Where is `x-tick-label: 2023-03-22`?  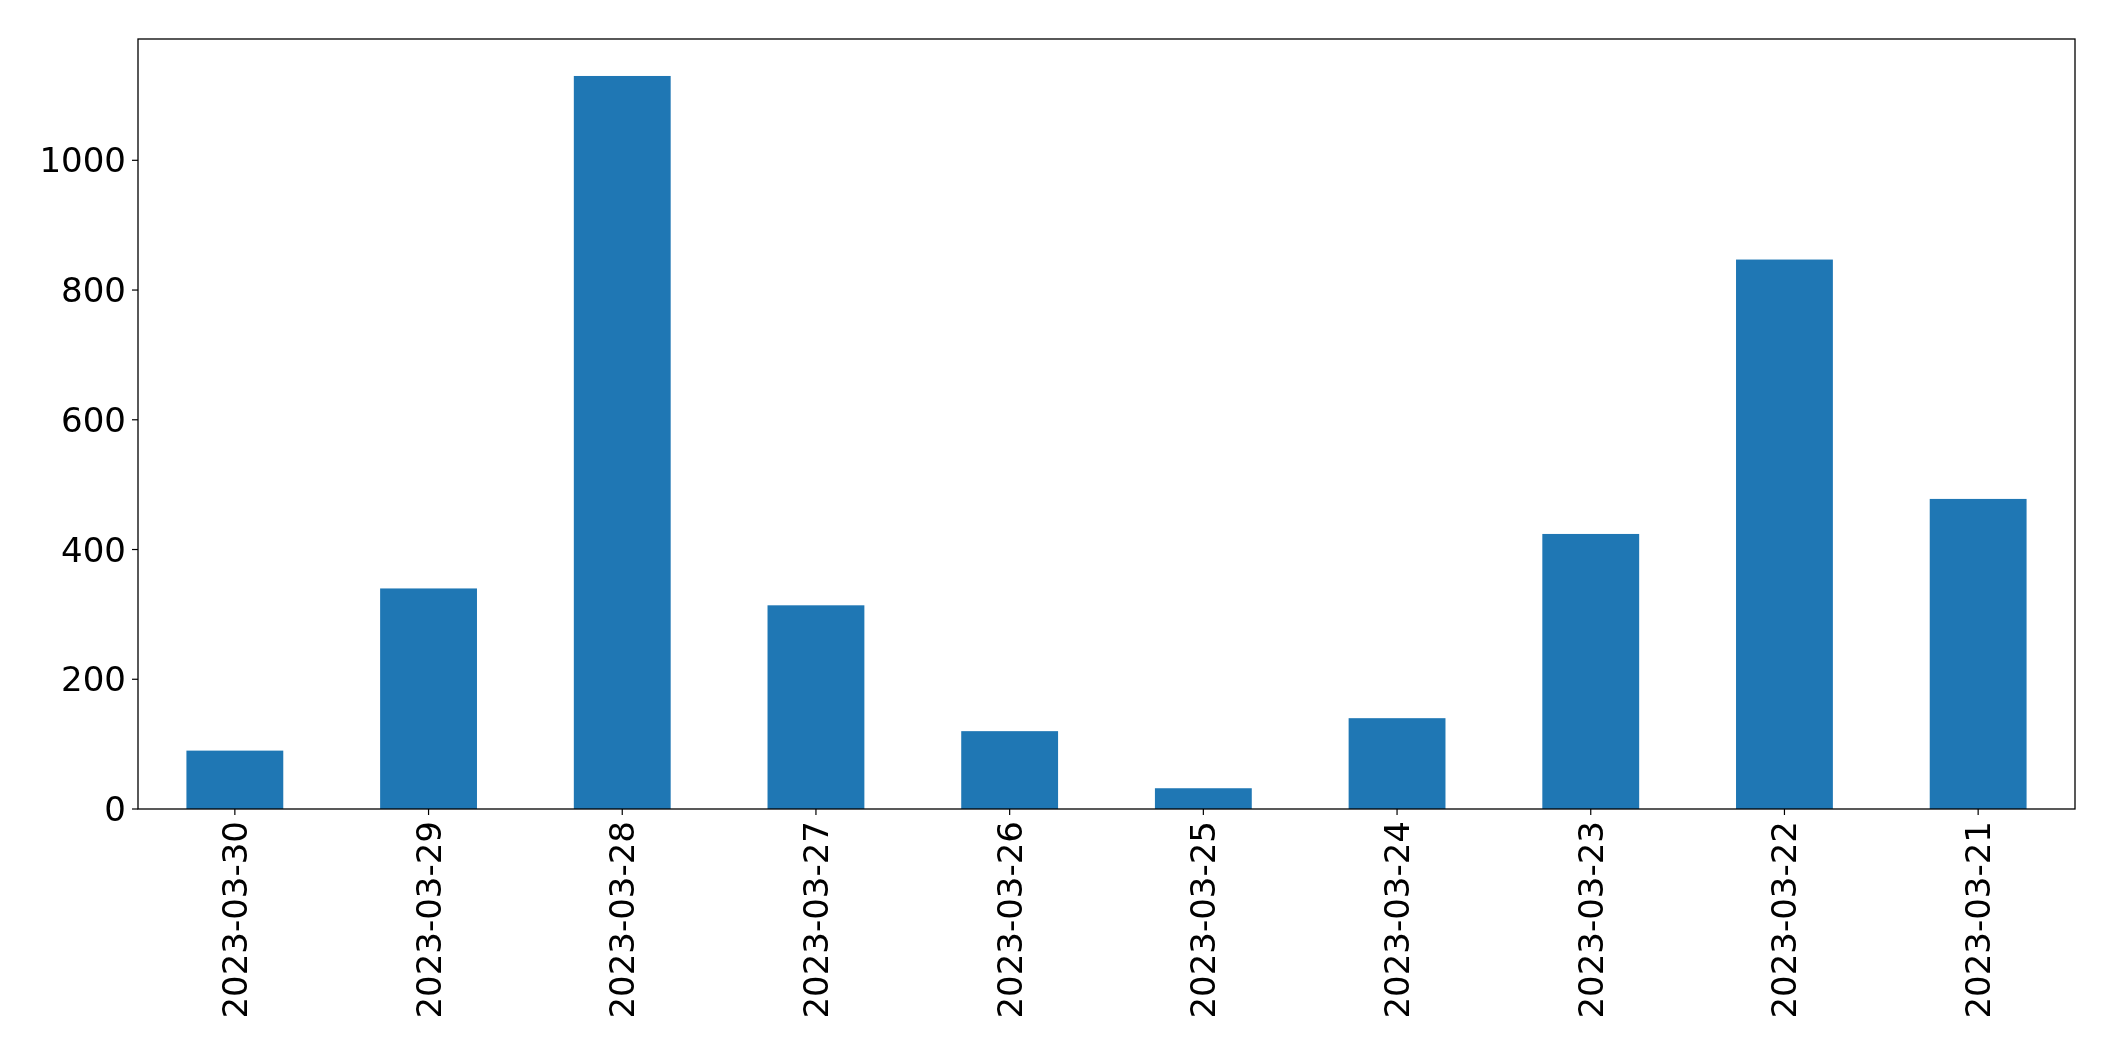 x-tick-label: 2023-03-22 is located at coordinates (1784, 920).